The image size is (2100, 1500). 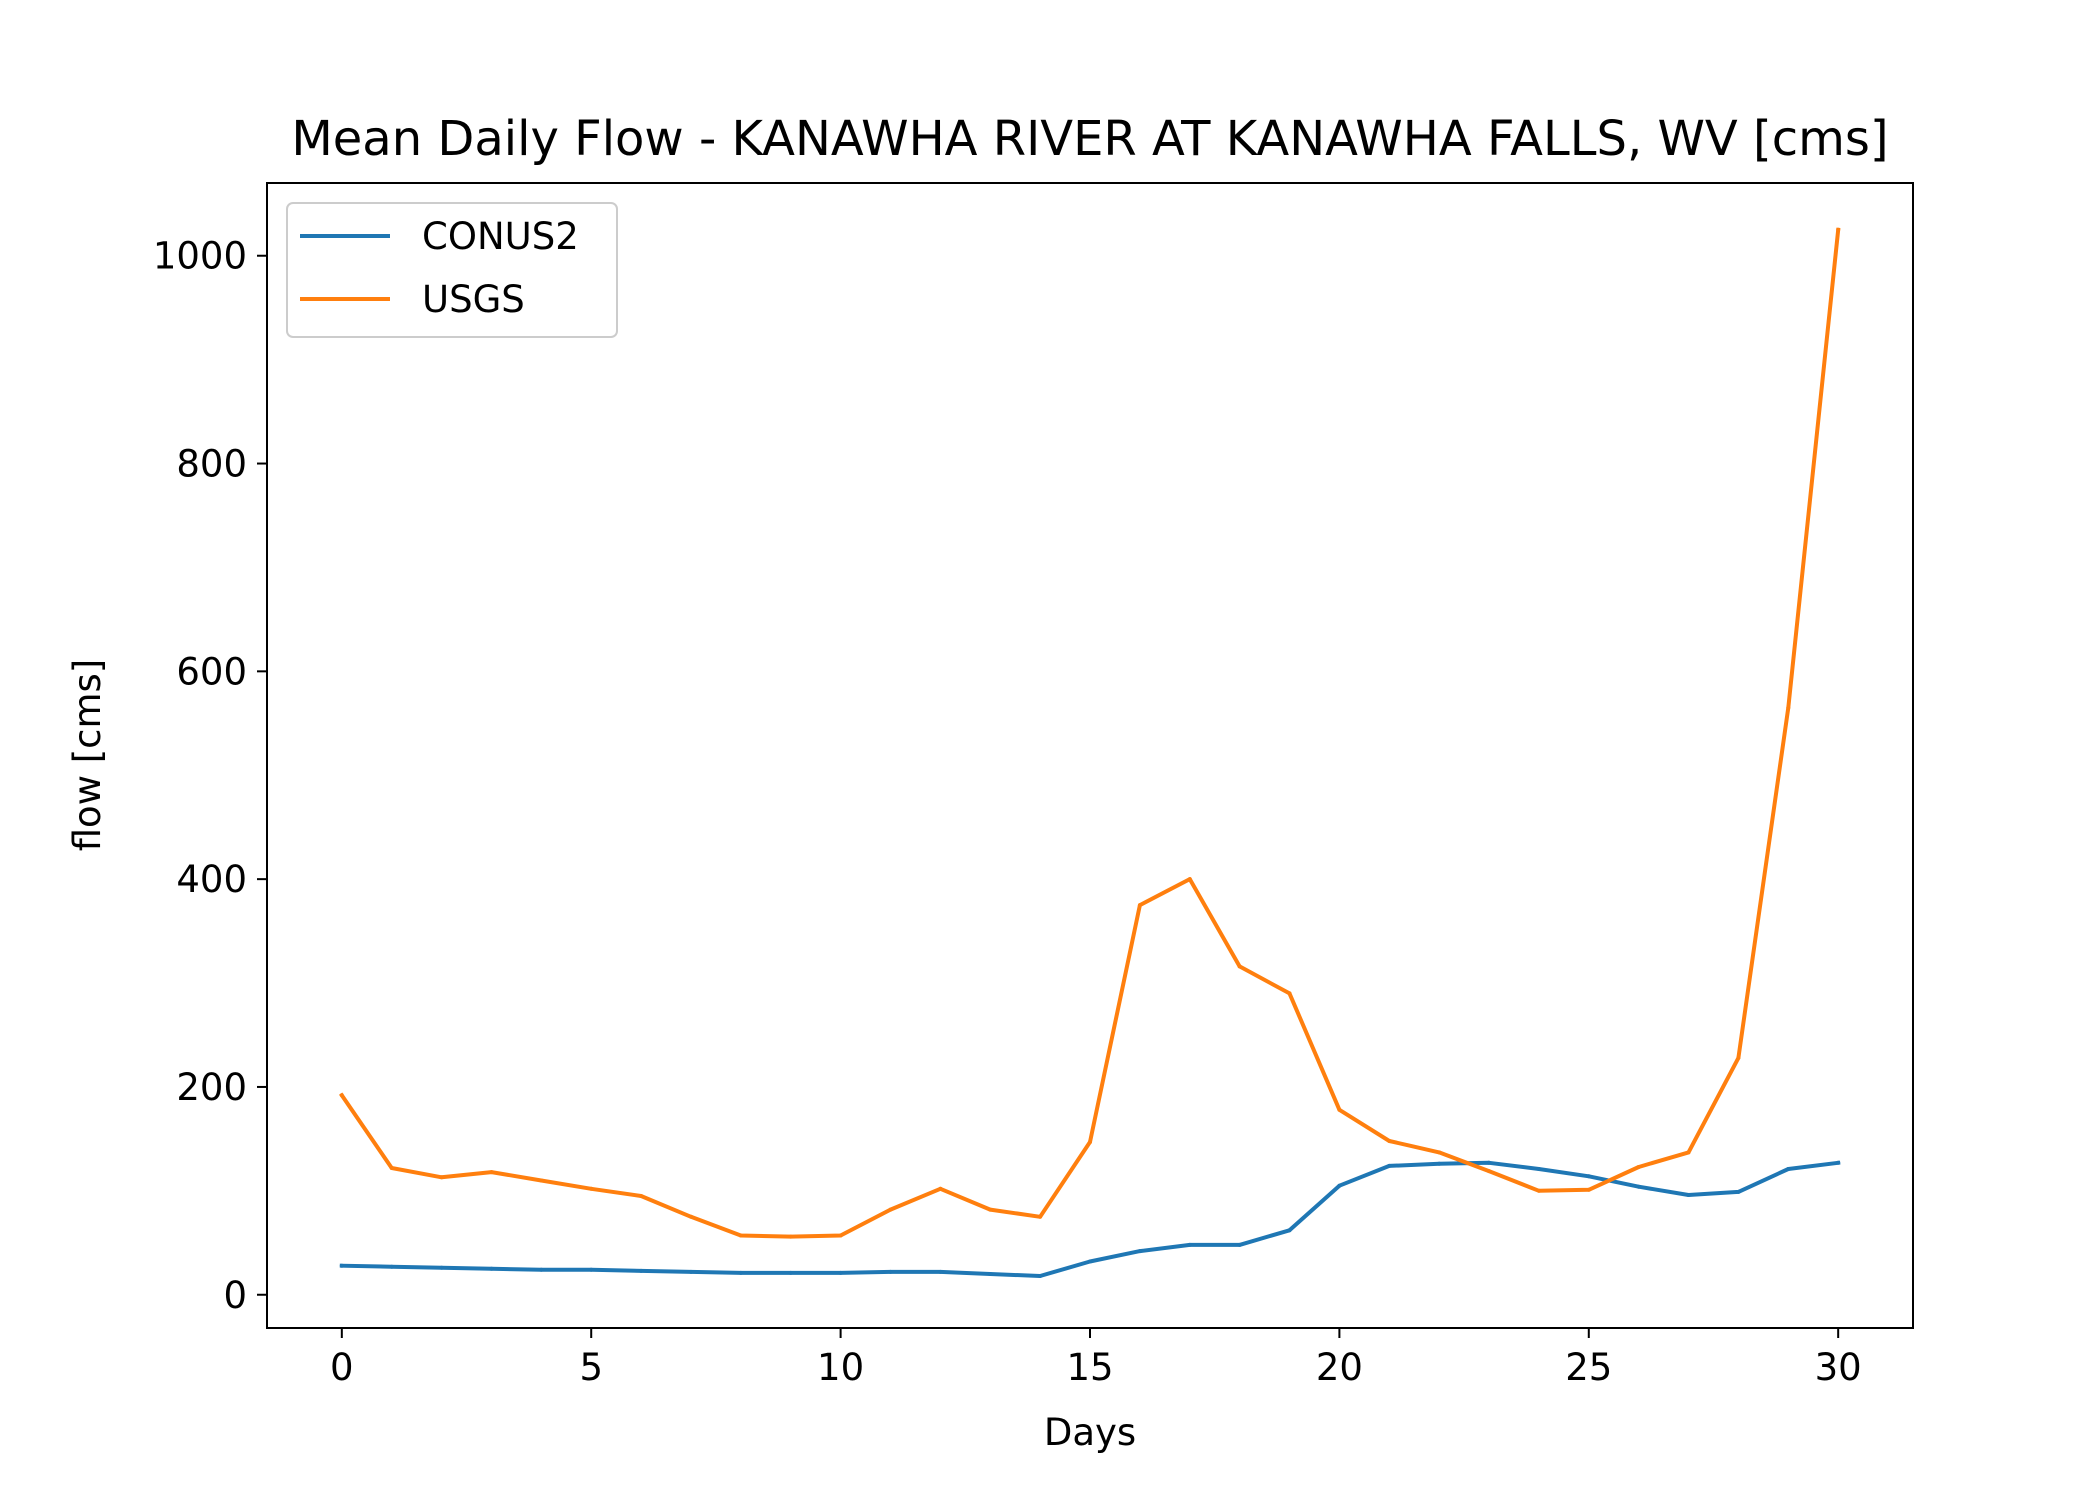 What do you see at coordinates (211, 879) in the screenshot?
I see `y-tick-label: 400` at bounding box center [211, 879].